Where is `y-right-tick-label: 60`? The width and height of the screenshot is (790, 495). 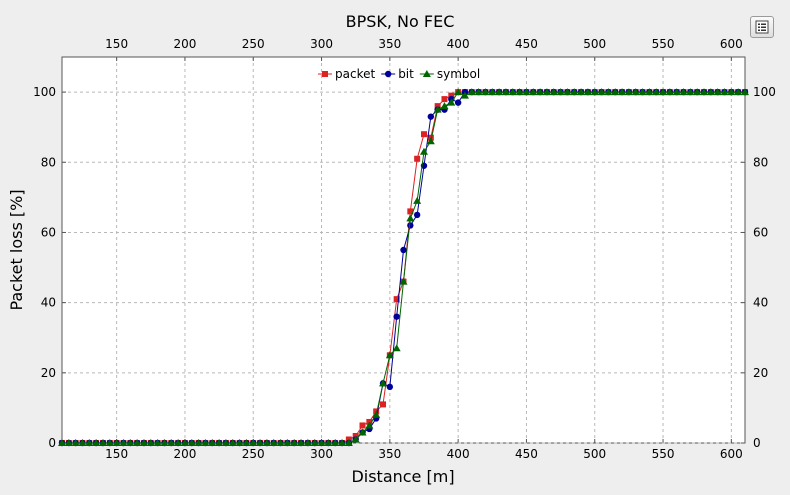
y-right-tick-label: 60 is located at coordinates (760, 232).